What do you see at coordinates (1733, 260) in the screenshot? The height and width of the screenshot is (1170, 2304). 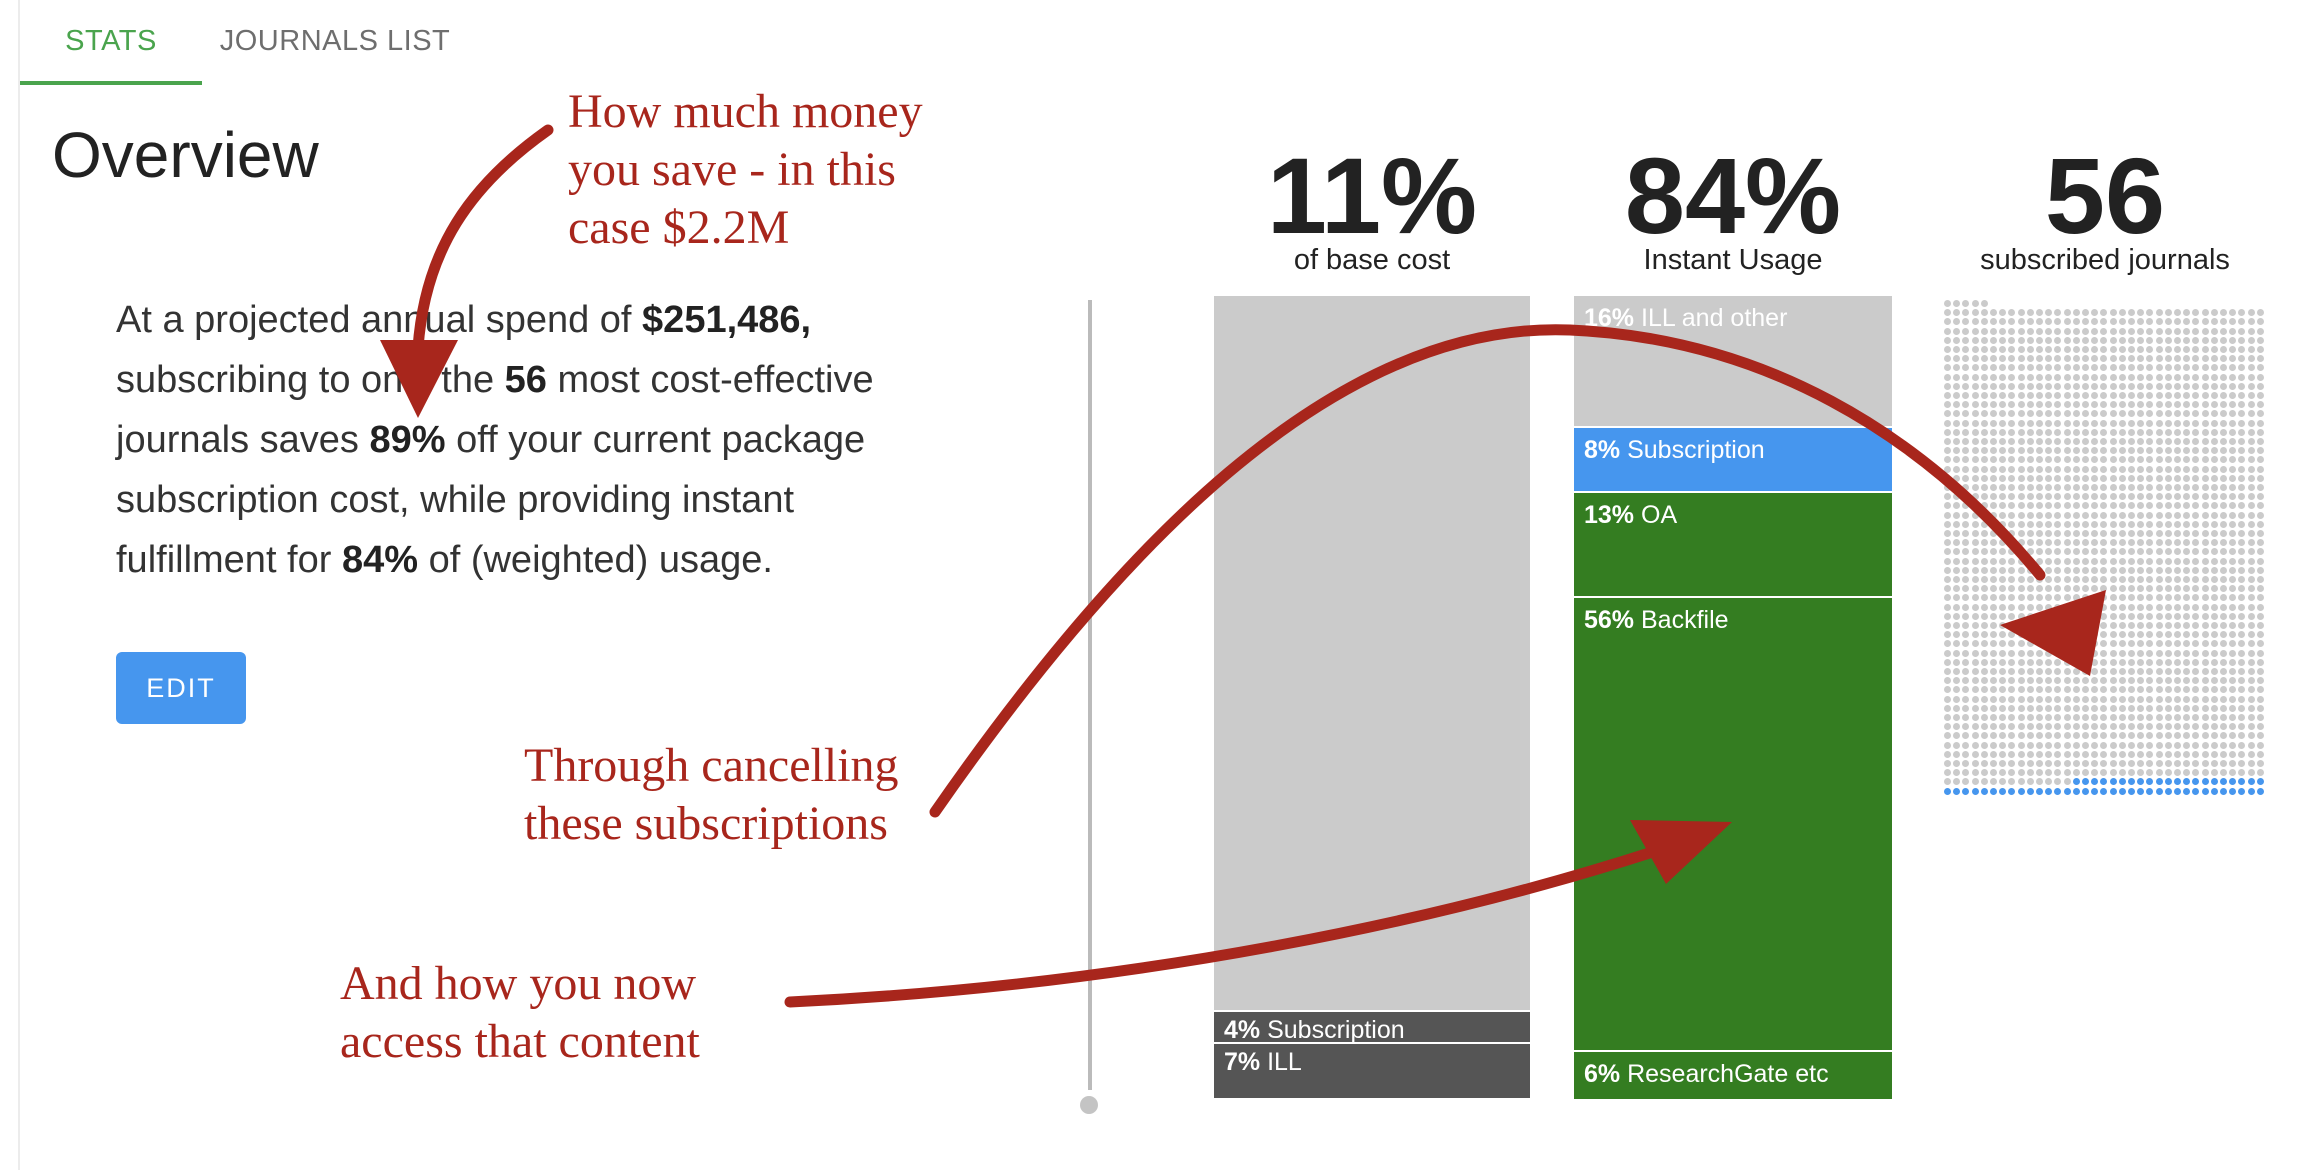 I see `usage-caption: Instant Usage` at bounding box center [1733, 260].